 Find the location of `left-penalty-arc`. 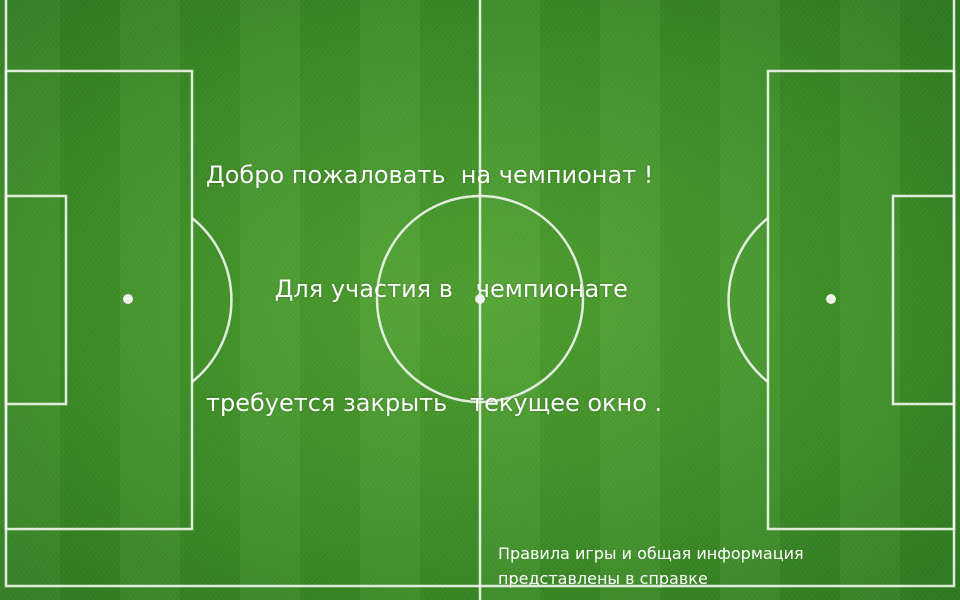

left-penalty-arc is located at coordinates (212, 300).